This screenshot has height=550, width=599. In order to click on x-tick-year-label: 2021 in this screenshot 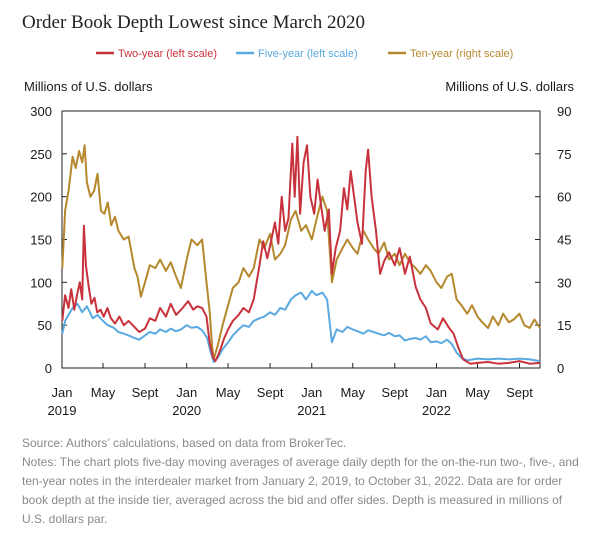, I will do `click(311, 410)`.